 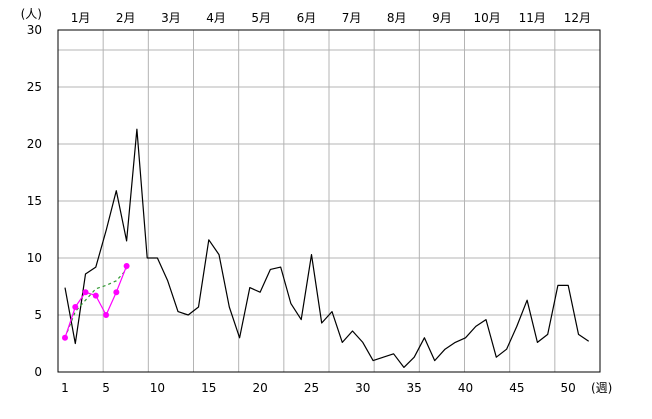 I want to click on month-label: 8月, so click(x=397, y=18).